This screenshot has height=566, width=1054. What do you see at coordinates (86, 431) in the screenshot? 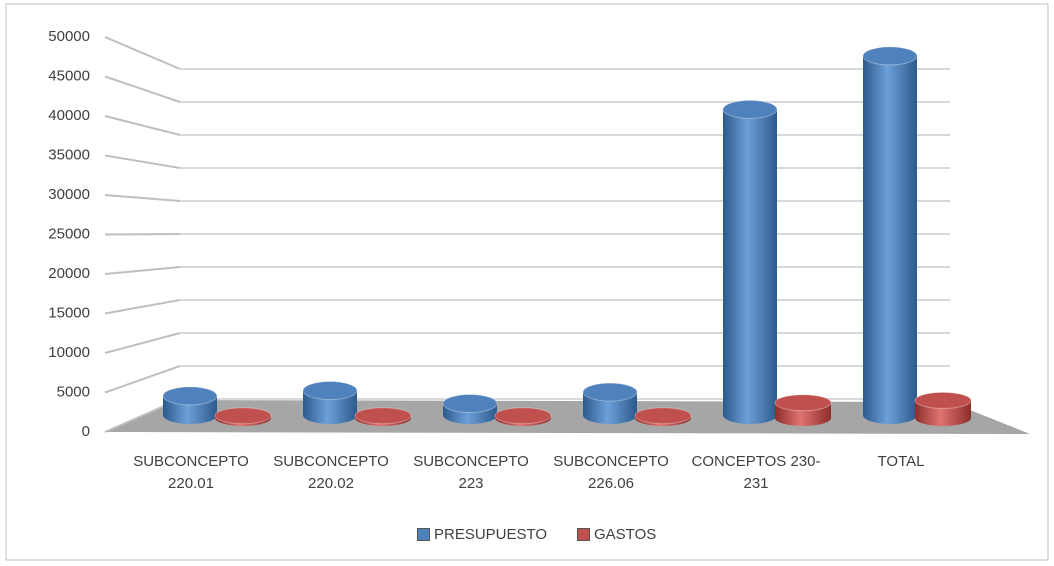
I see `y-tick-label: 0` at bounding box center [86, 431].